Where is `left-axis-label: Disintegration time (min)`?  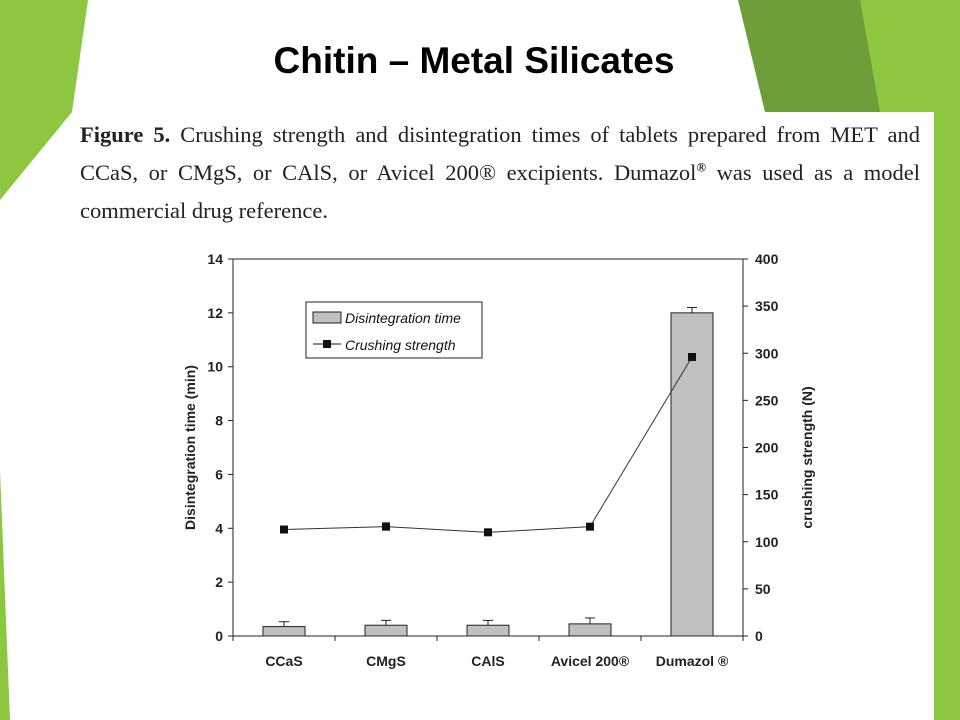 left-axis-label: Disintegration time (min) is located at coordinates (190, 447).